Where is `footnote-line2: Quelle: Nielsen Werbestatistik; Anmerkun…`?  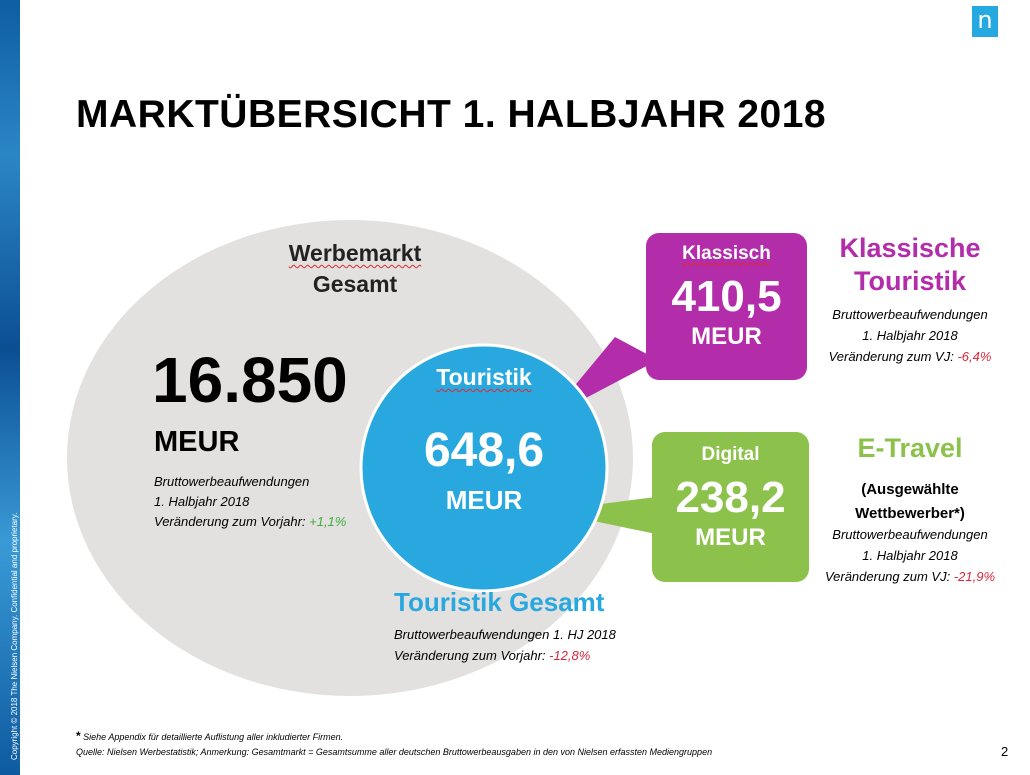 footnote-line2: Quelle: Nielsen Werbestatistik; Anmerkun… is located at coordinates (394, 752).